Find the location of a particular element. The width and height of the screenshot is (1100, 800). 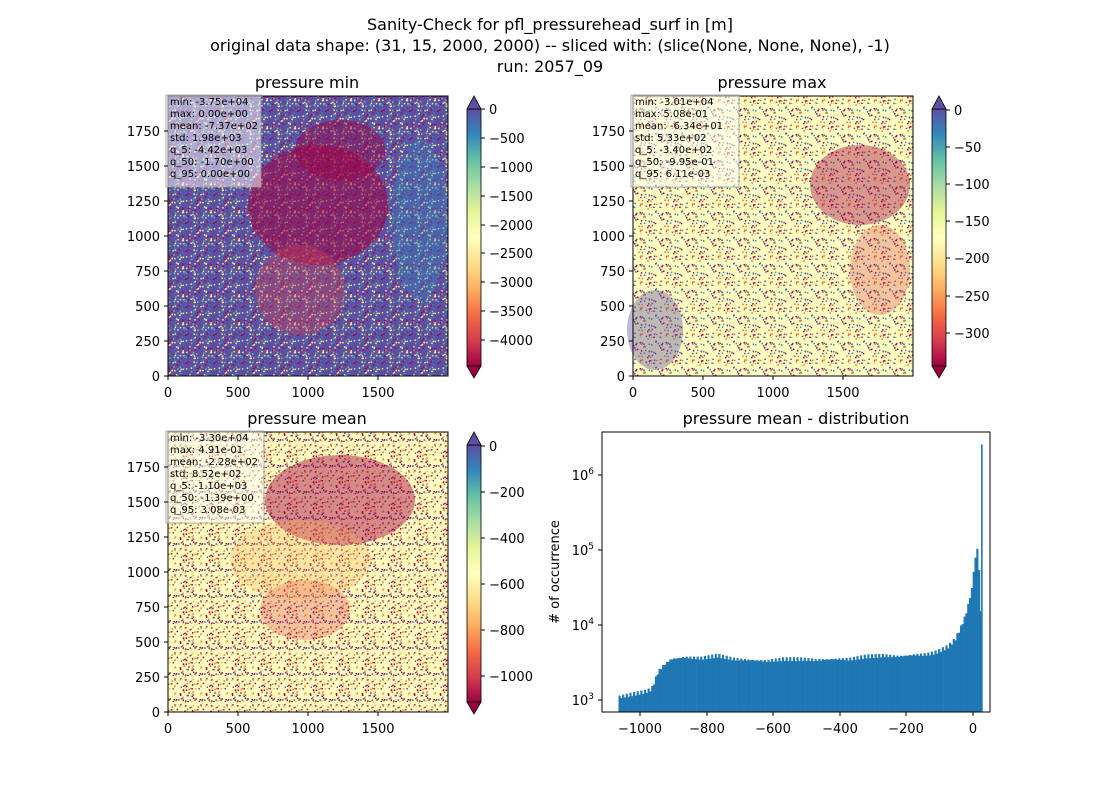

colorbar-tick-label: −2000 is located at coordinates (511, 226).